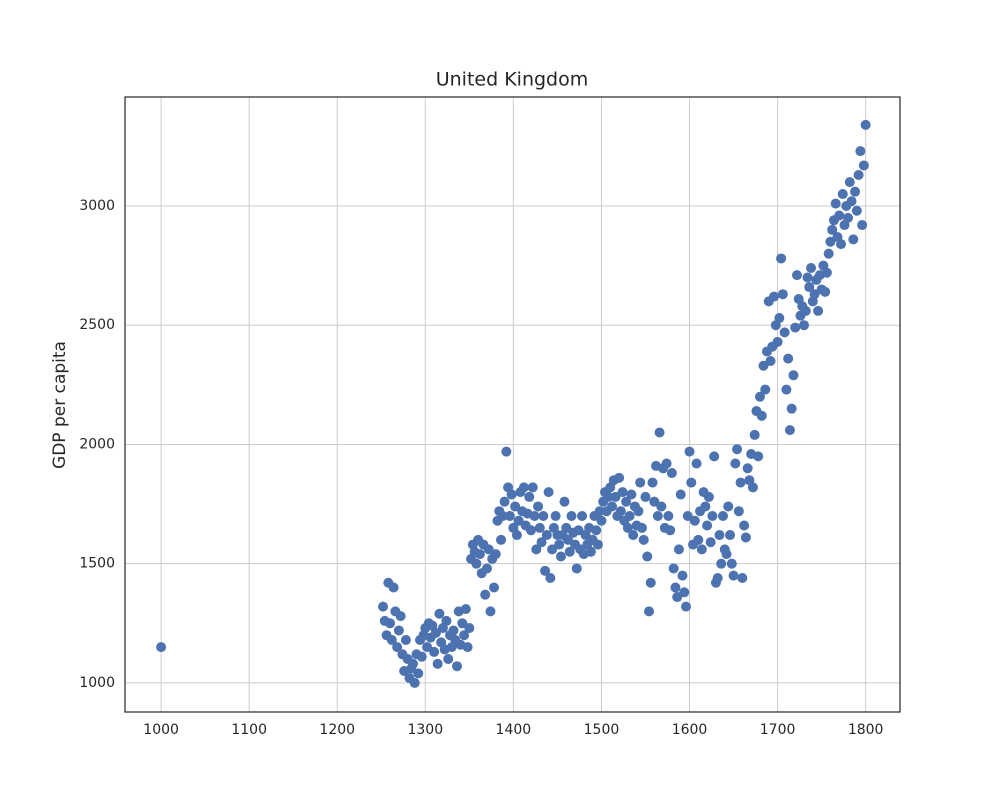 The image size is (1000, 804). I want to click on x-tick-label: 1300, so click(425, 730).